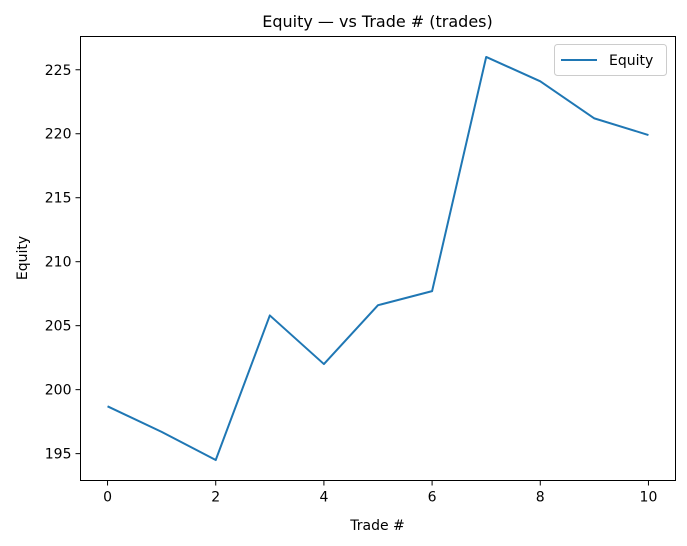 This screenshot has width=687, height=546. Describe the element at coordinates (649, 498) in the screenshot. I see `x-tick-label: 10` at that location.